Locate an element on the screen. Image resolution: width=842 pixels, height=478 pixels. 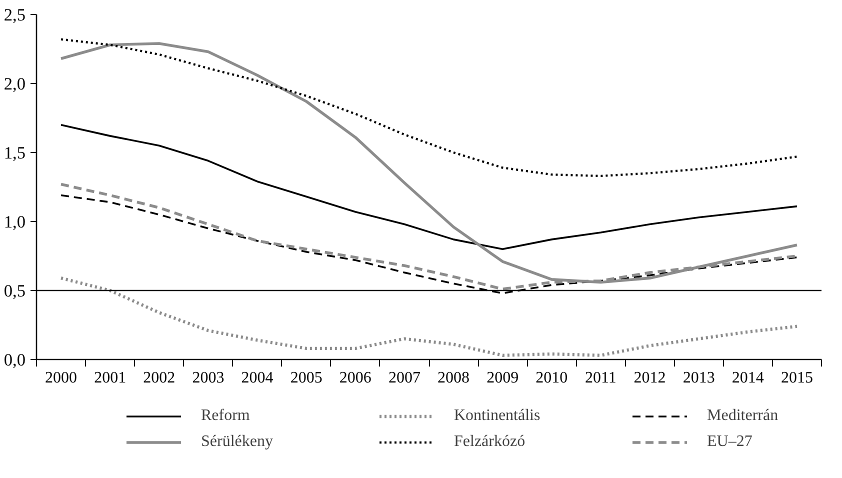
x-tick-label: 2008 is located at coordinates (454, 378).